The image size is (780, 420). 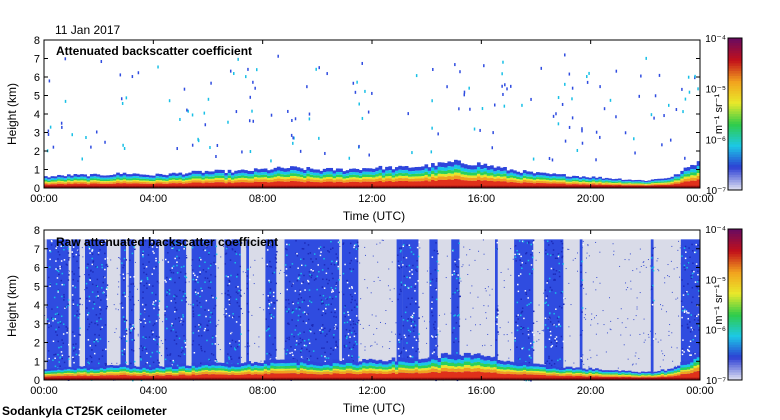 I want to click on colorbar-tick-label: 10⁻⁷, so click(x=716, y=191).